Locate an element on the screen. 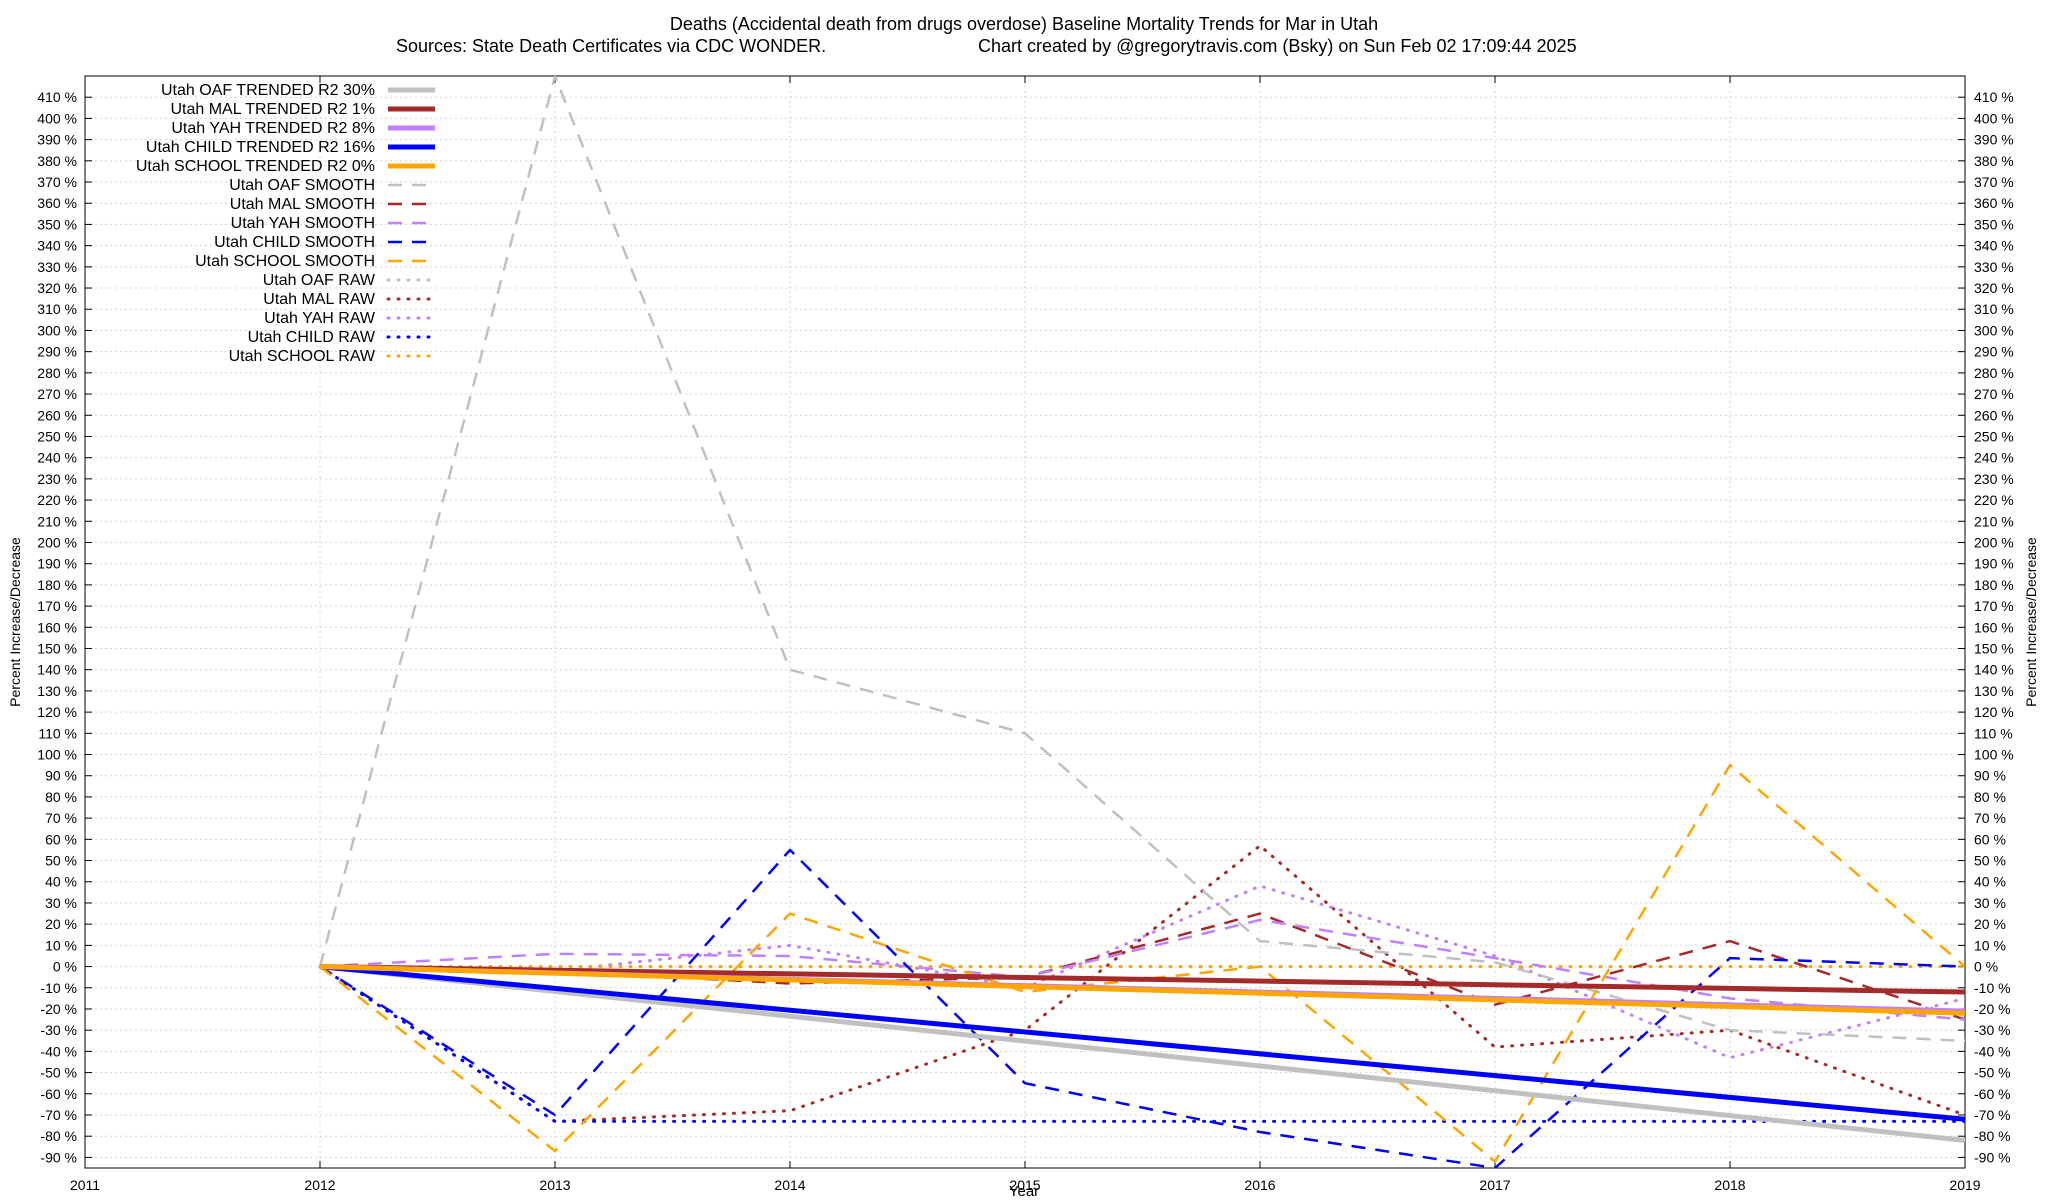  y2-tick-label: 370 % is located at coordinates (1994, 182).